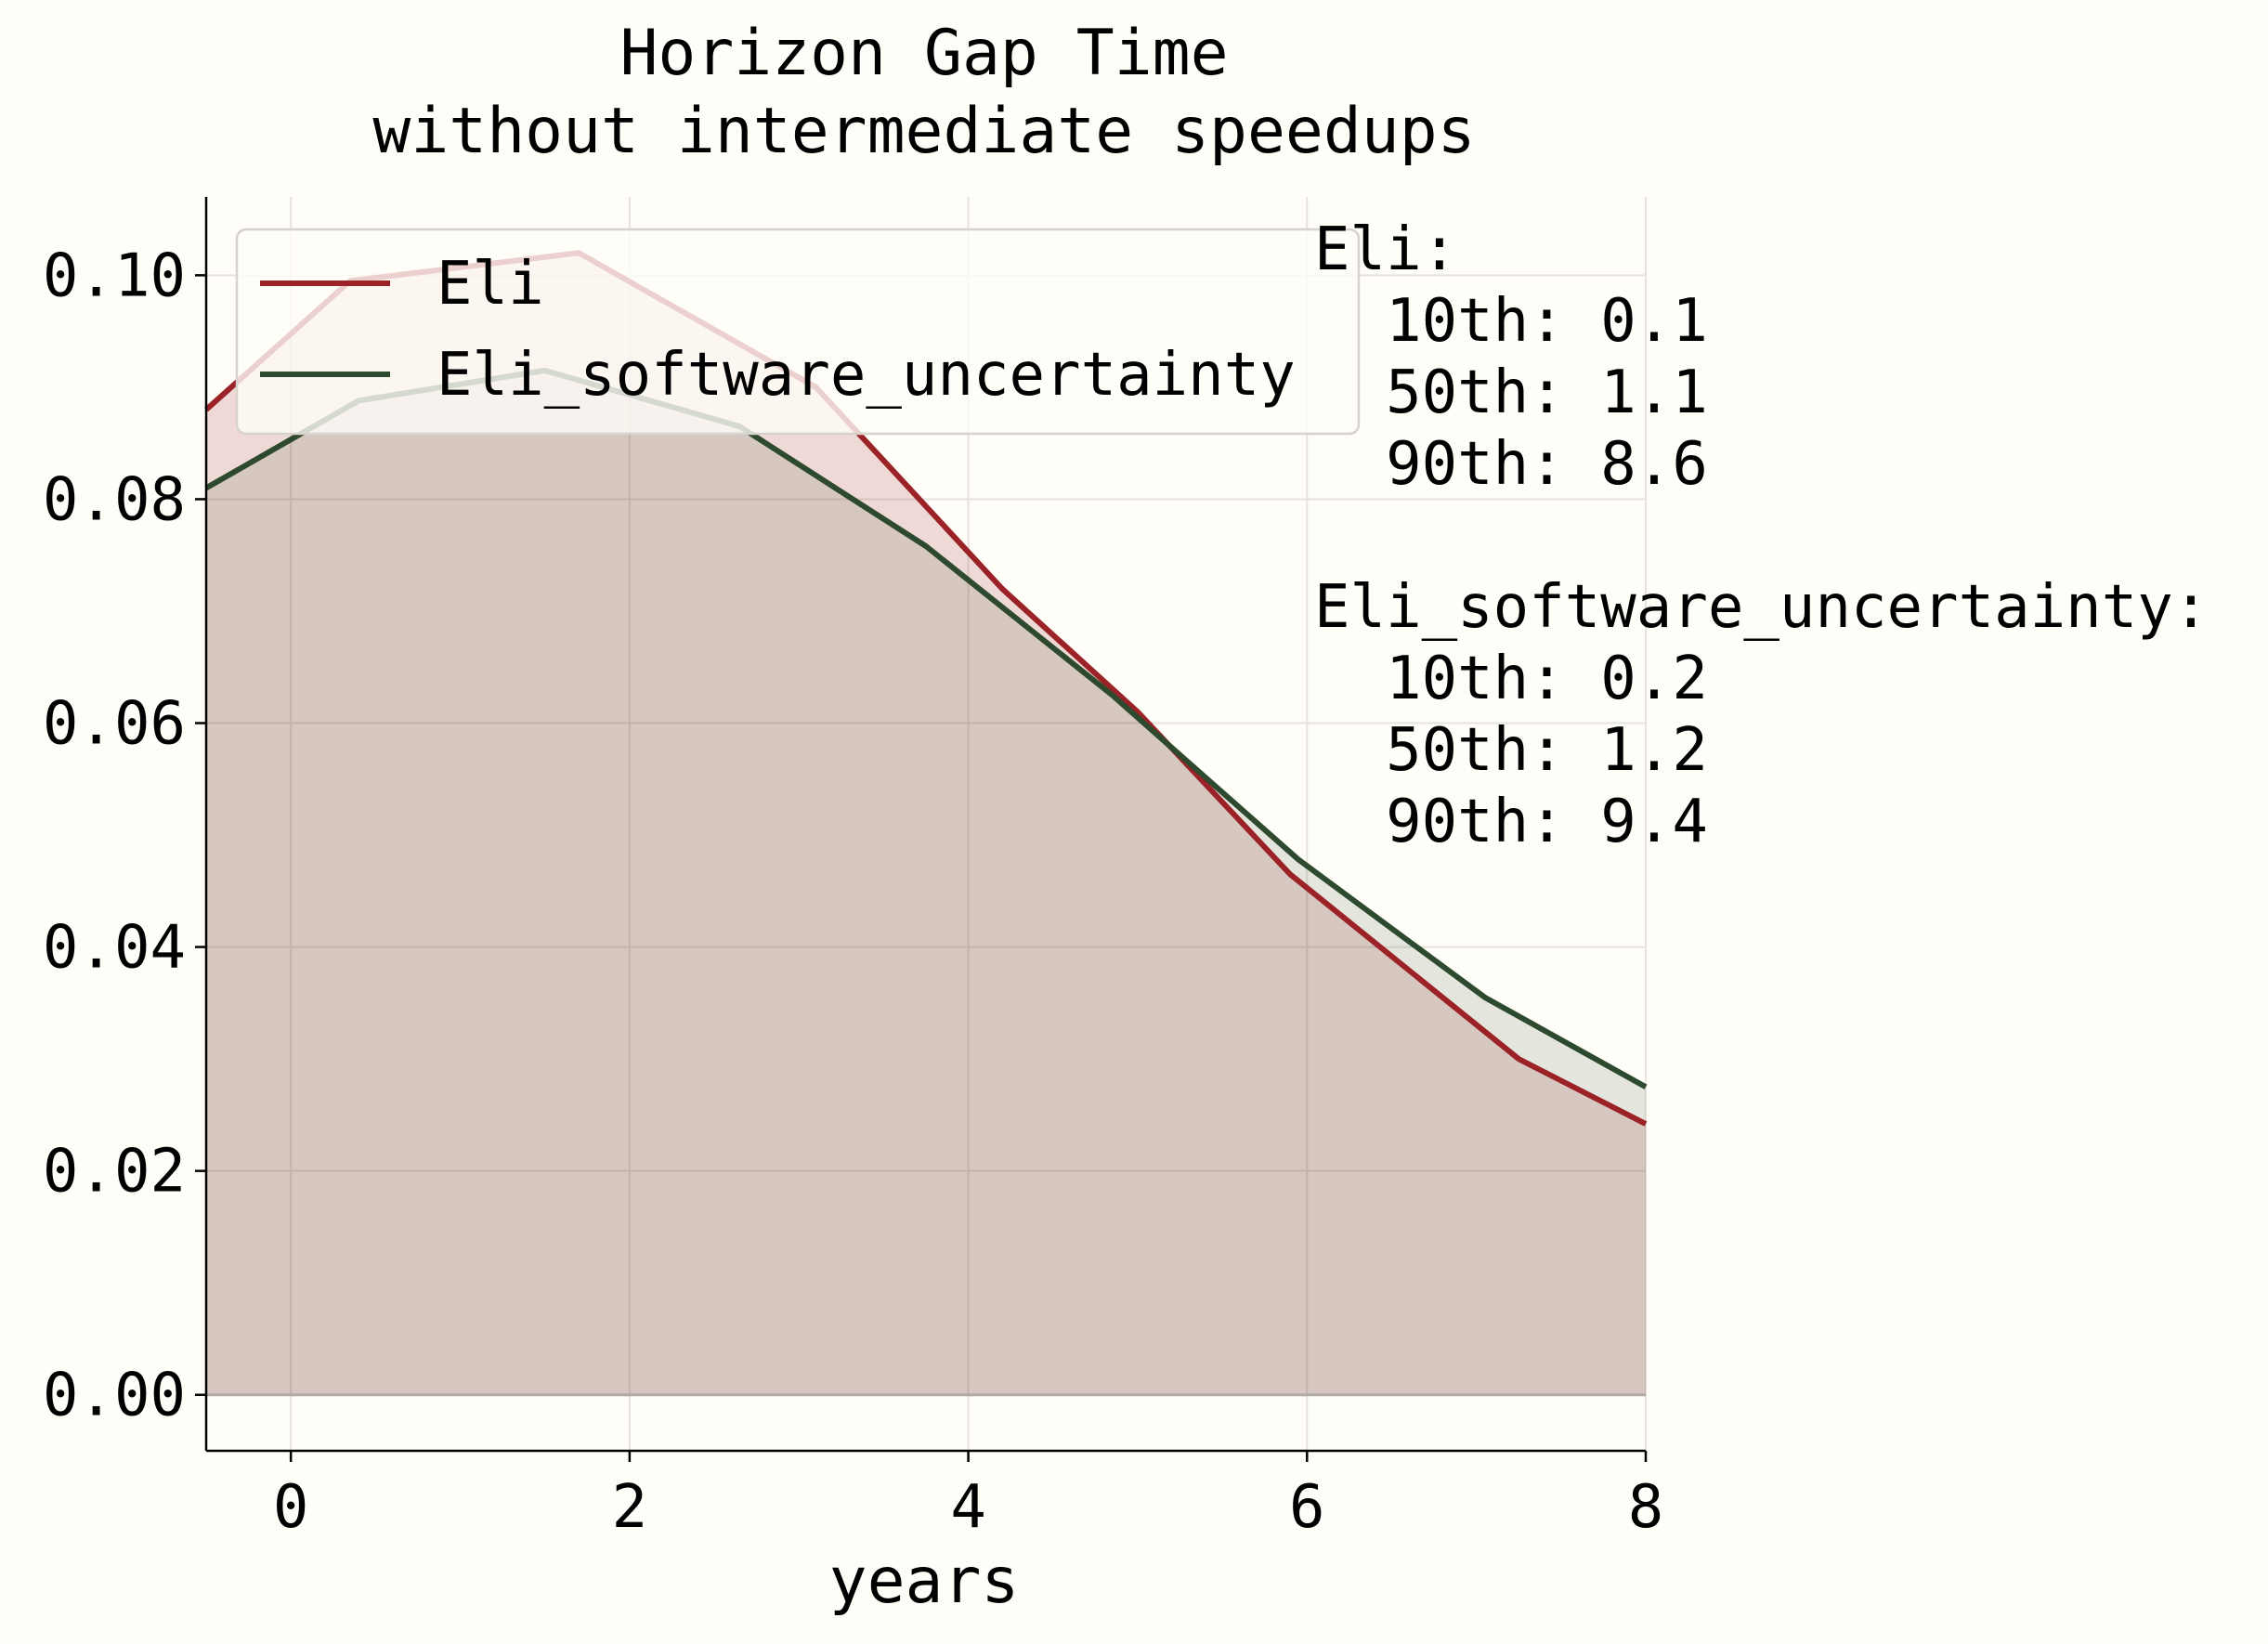 This screenshot has width=2268, height=1644. What do you see at coordinates (924, 1582) in the screenshot?
I see `x-axis-label: years` at bounding box center [924, 1582].